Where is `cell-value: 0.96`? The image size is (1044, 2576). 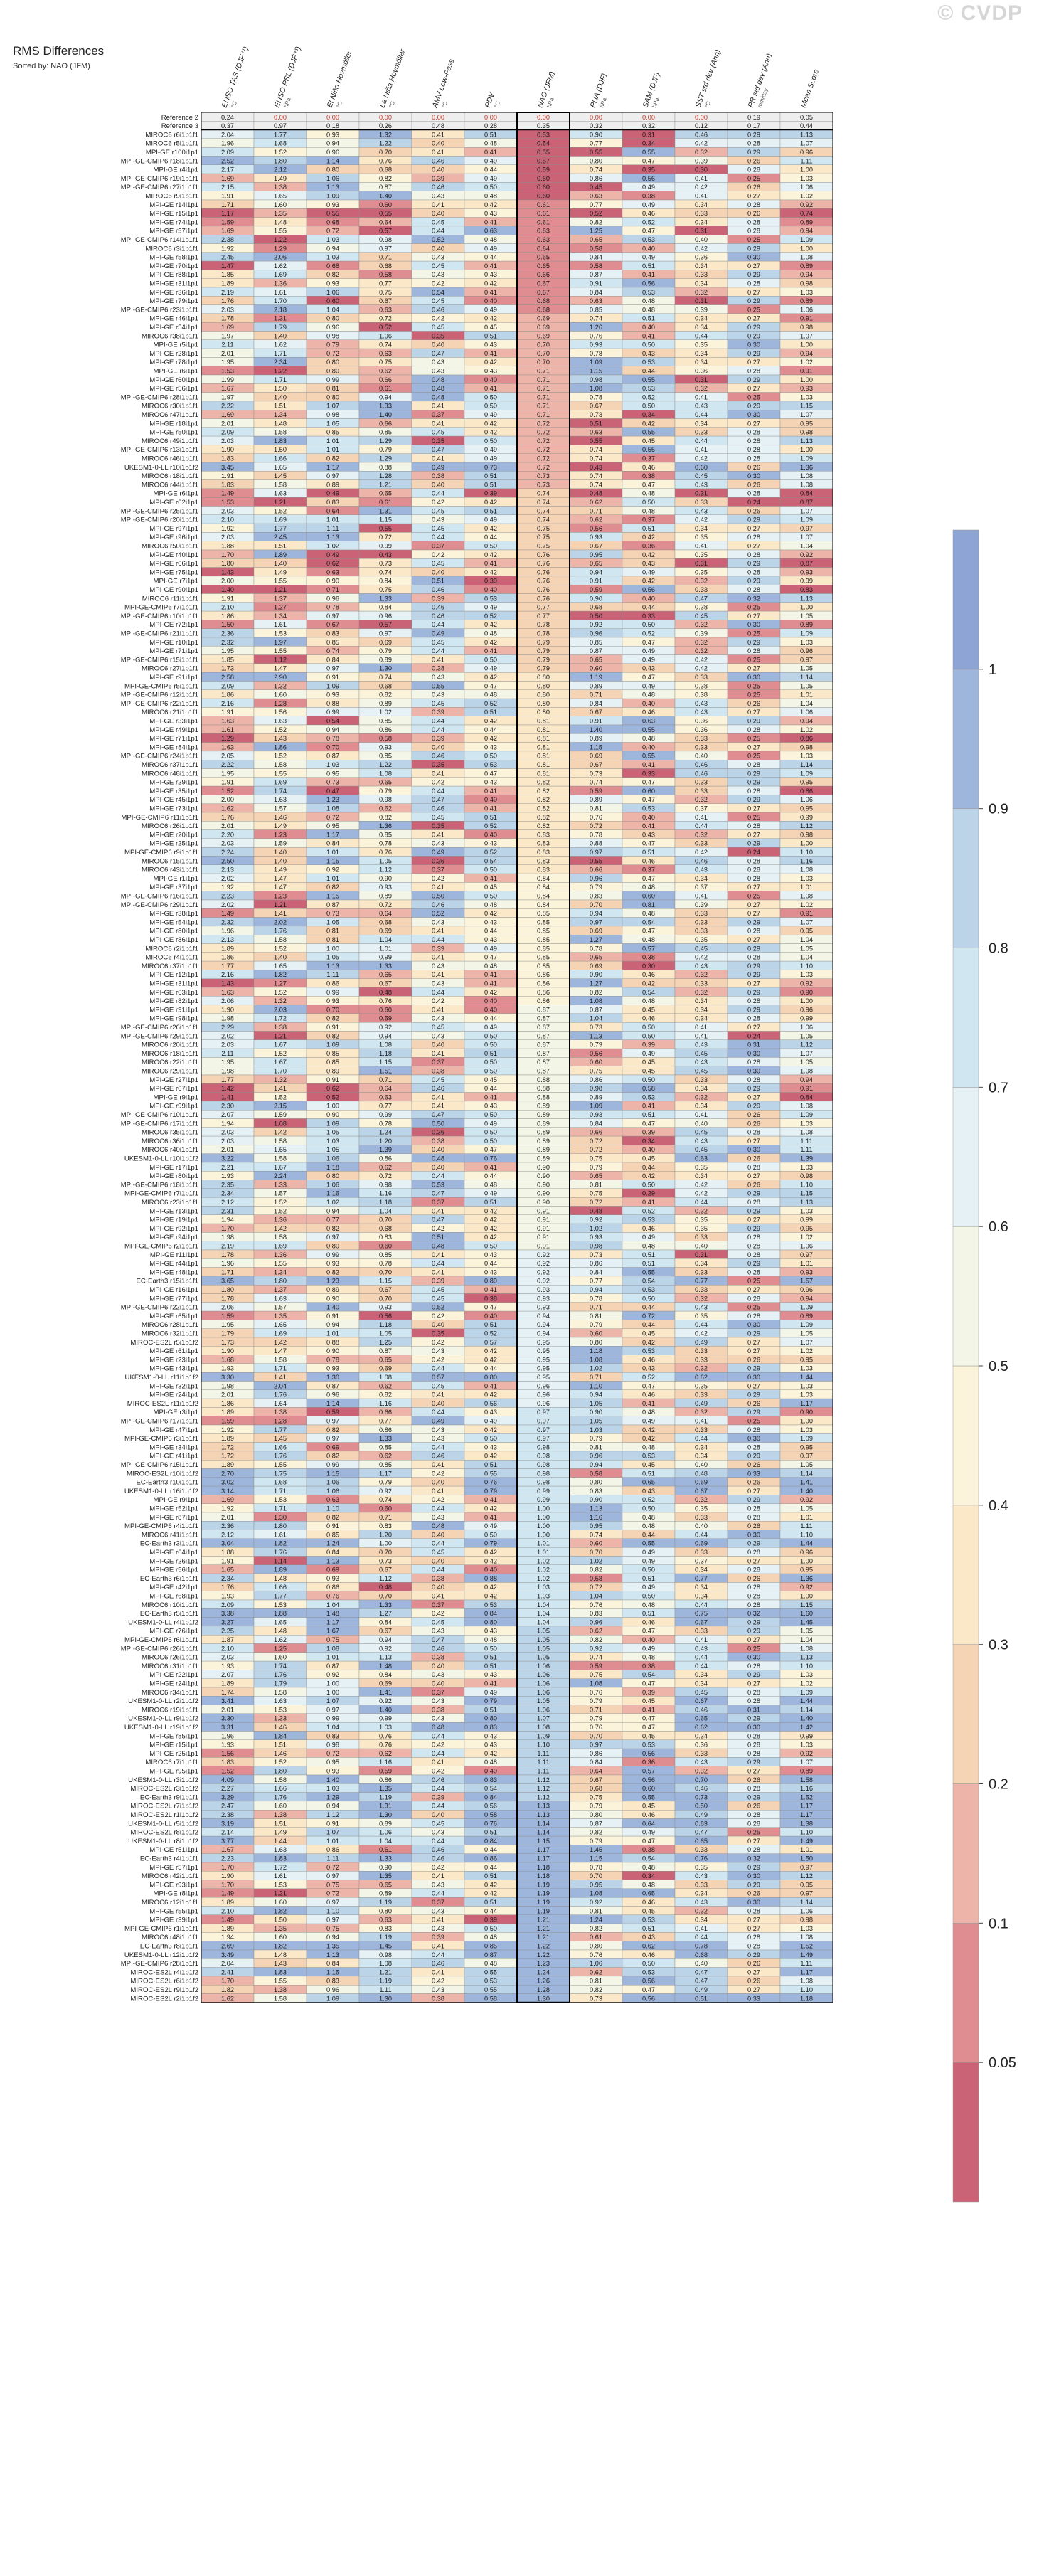
cell-value: 0.96 is located at coordinates (332, 152).